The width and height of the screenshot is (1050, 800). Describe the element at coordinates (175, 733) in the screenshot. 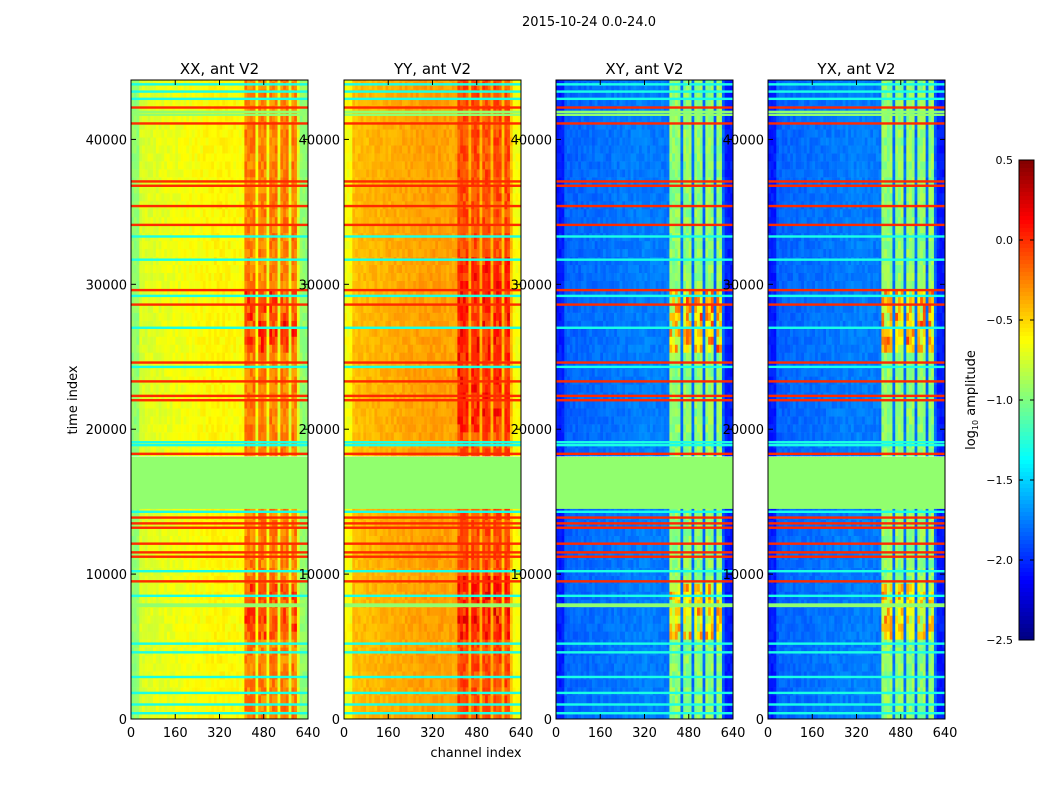

I see `x-tick-label: 160` at that location.